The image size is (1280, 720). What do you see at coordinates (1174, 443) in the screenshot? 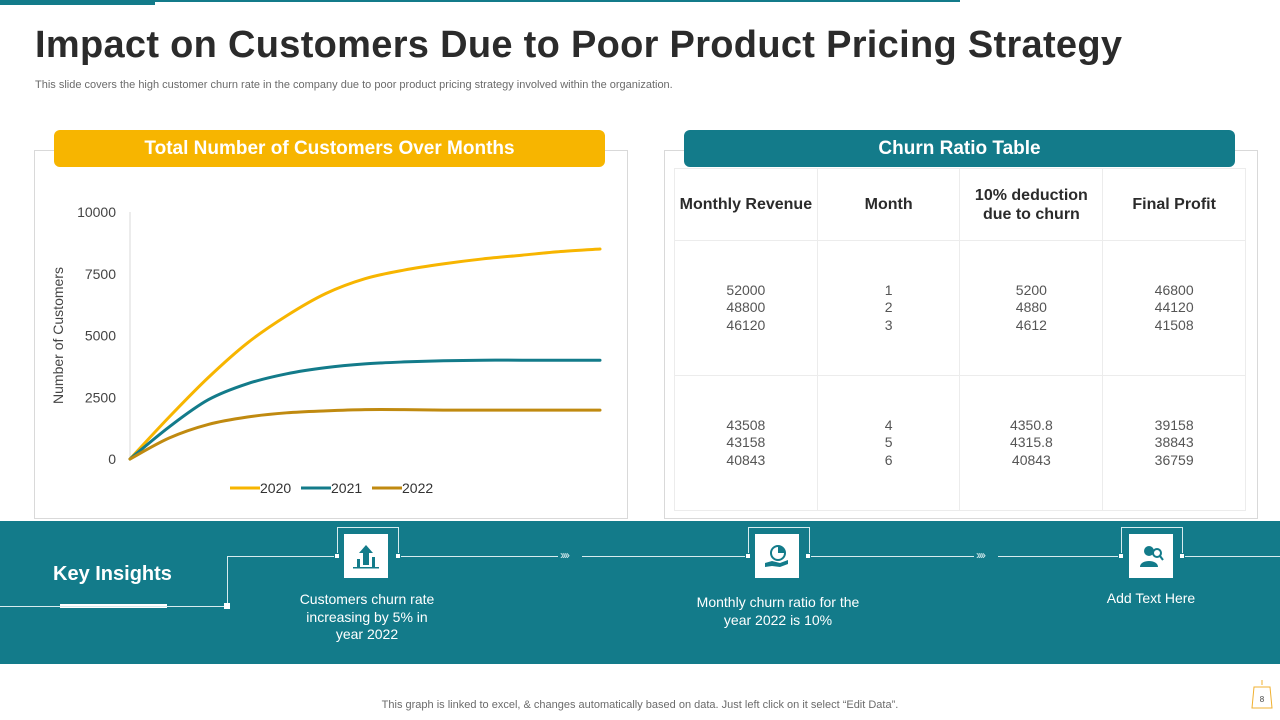
I see `profit-cell: 39158 38843 36759` at bounding box center [1174, 443].